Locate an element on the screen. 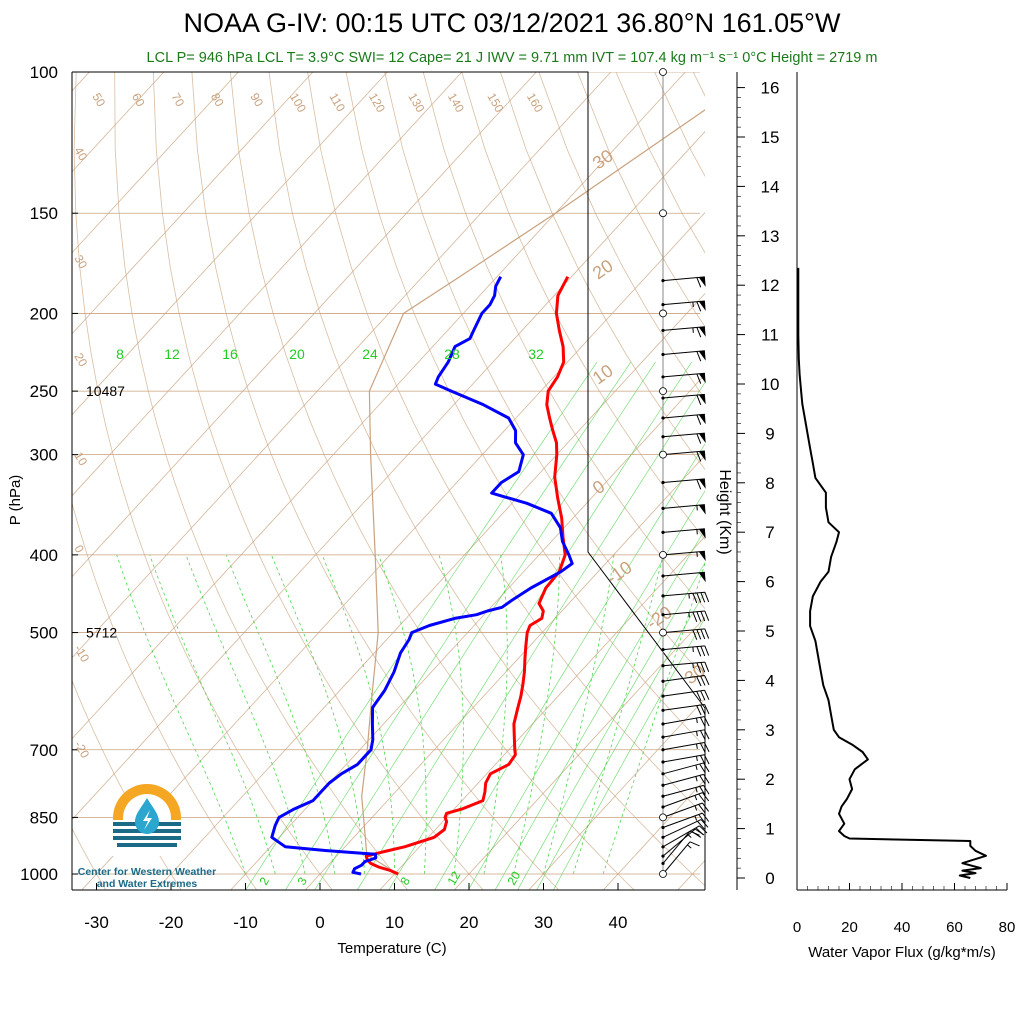 This screenshot has height=1024, width=1024. mixing-ratio-line is located at coordinates (620, 740).